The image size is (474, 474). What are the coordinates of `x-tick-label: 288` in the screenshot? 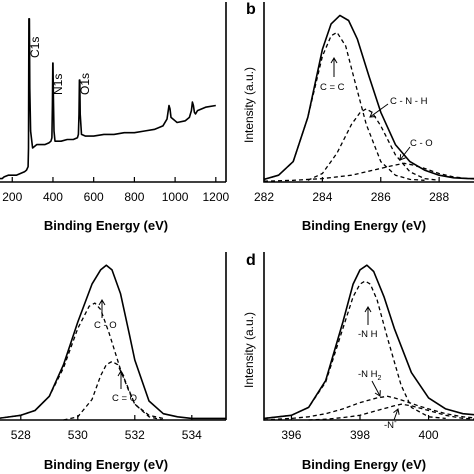 It's located at (439, 197).